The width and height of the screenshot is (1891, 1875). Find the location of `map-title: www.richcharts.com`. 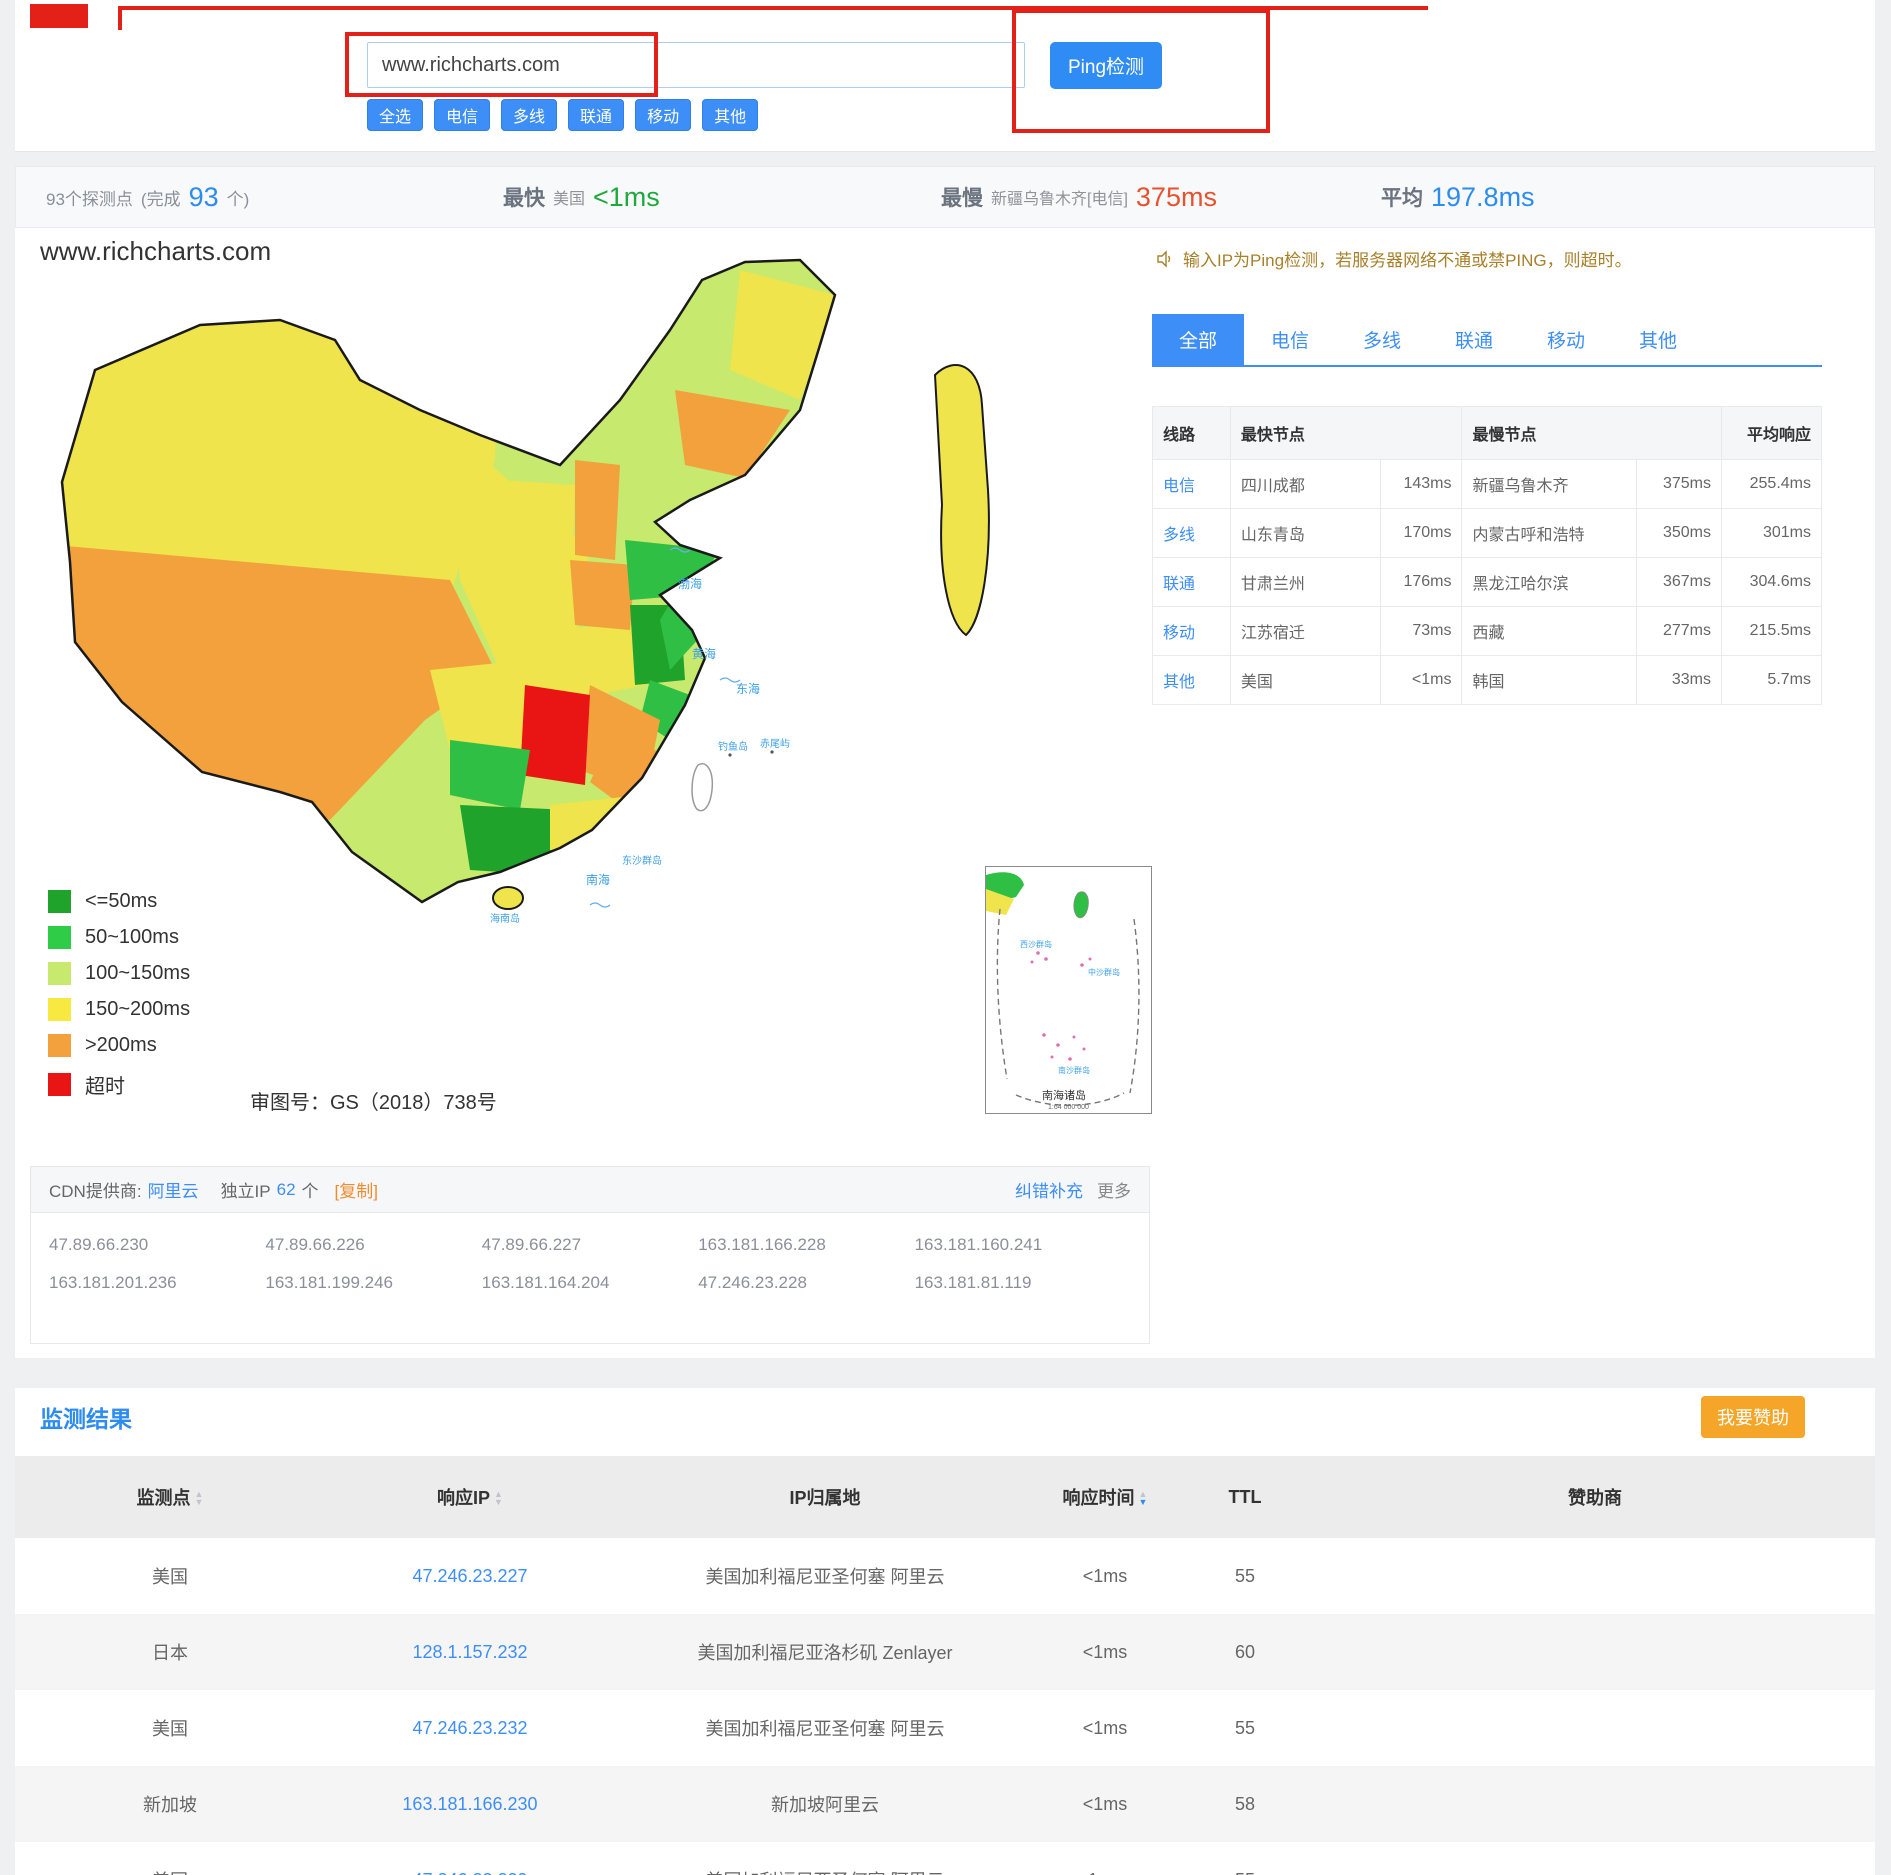

map-title: www.richcharts.com is located at coordinates (156, 251).